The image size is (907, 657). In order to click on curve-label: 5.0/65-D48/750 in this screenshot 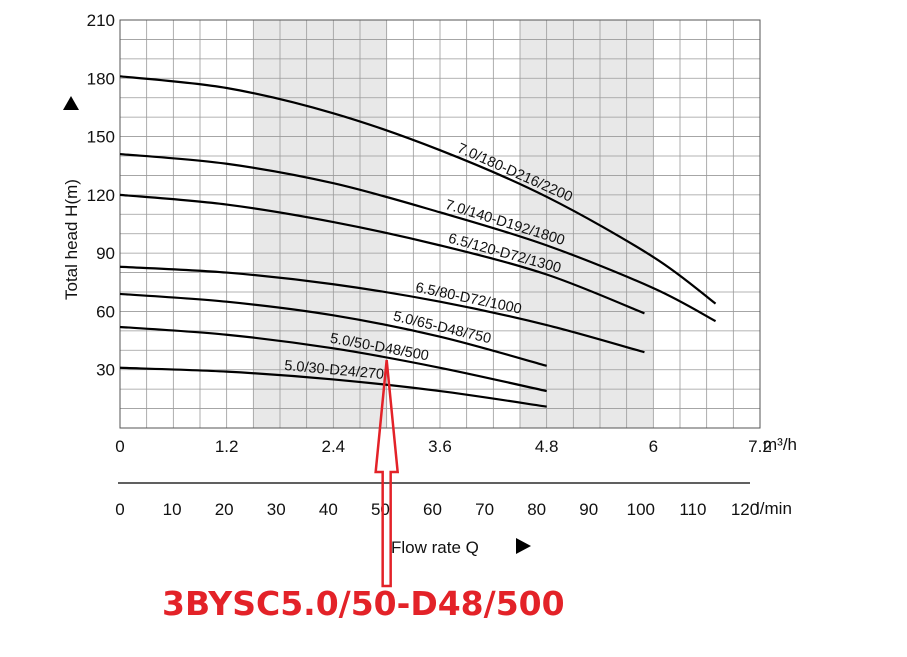, I will do `click(442, 328)`.